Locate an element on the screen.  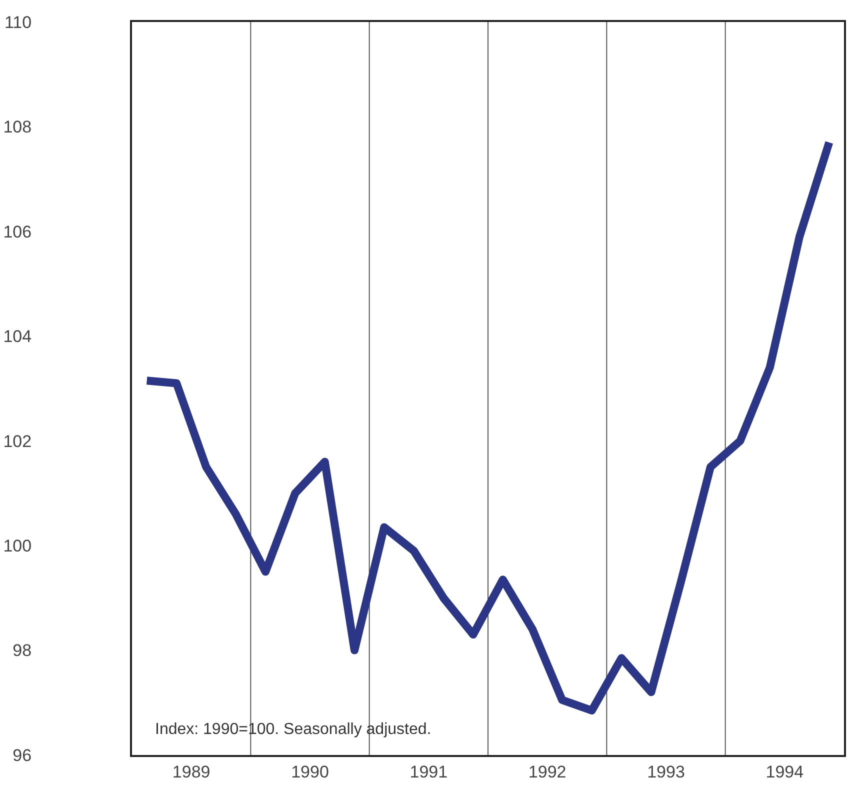
y-tick-label: 96 is located at coordinates (22, 755).